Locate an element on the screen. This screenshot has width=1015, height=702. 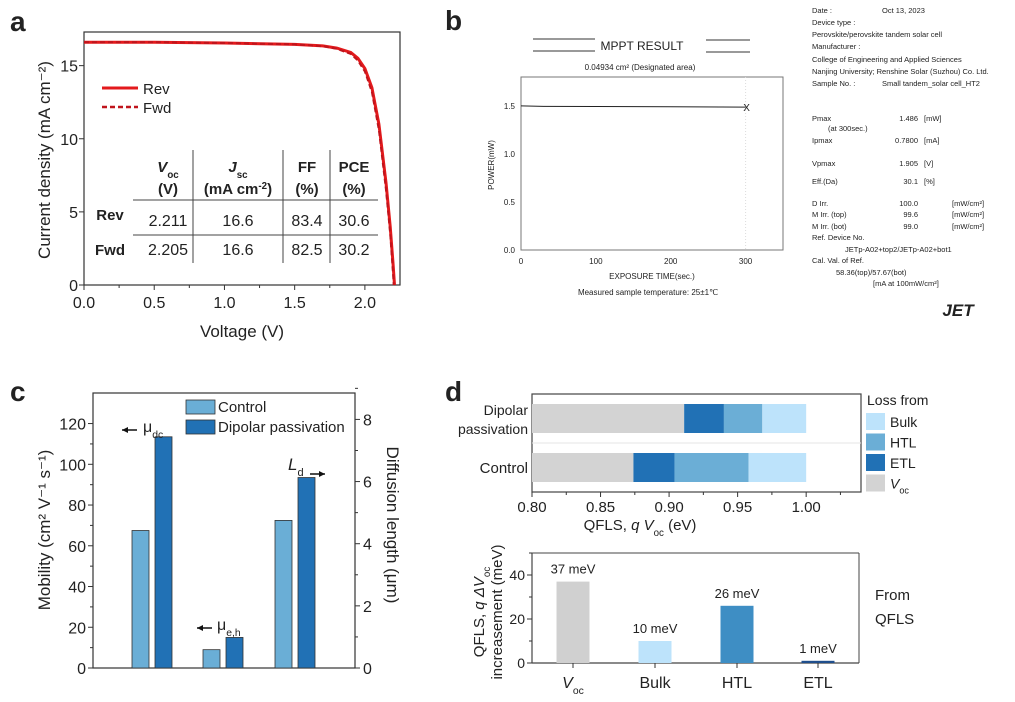
data-label: 37 meV is located at coordinates (573, 569).